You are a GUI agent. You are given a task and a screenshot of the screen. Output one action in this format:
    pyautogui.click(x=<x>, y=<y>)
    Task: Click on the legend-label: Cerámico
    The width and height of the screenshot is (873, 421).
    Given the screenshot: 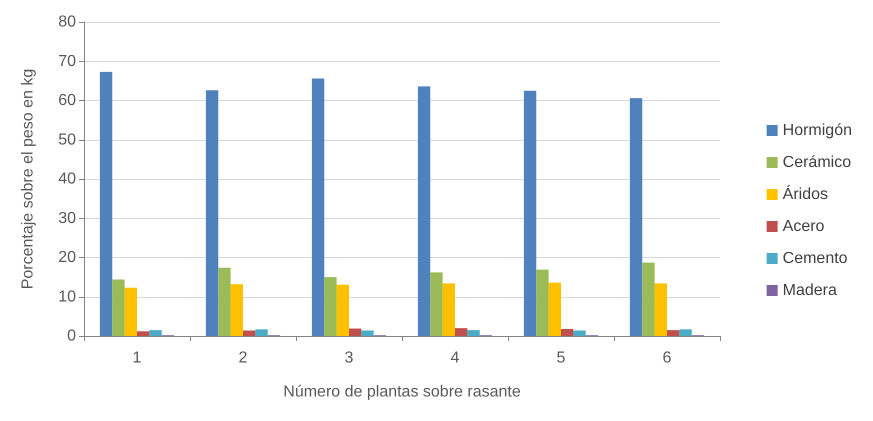 What is the action you would take?
    pyautogui.click(x=817, y=162)
    